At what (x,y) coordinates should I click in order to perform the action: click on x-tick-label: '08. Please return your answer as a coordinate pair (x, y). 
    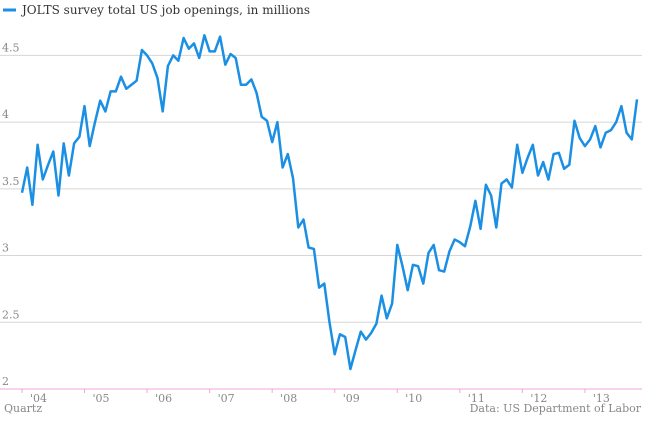
    Looking at the image, I should click on (288, 398).